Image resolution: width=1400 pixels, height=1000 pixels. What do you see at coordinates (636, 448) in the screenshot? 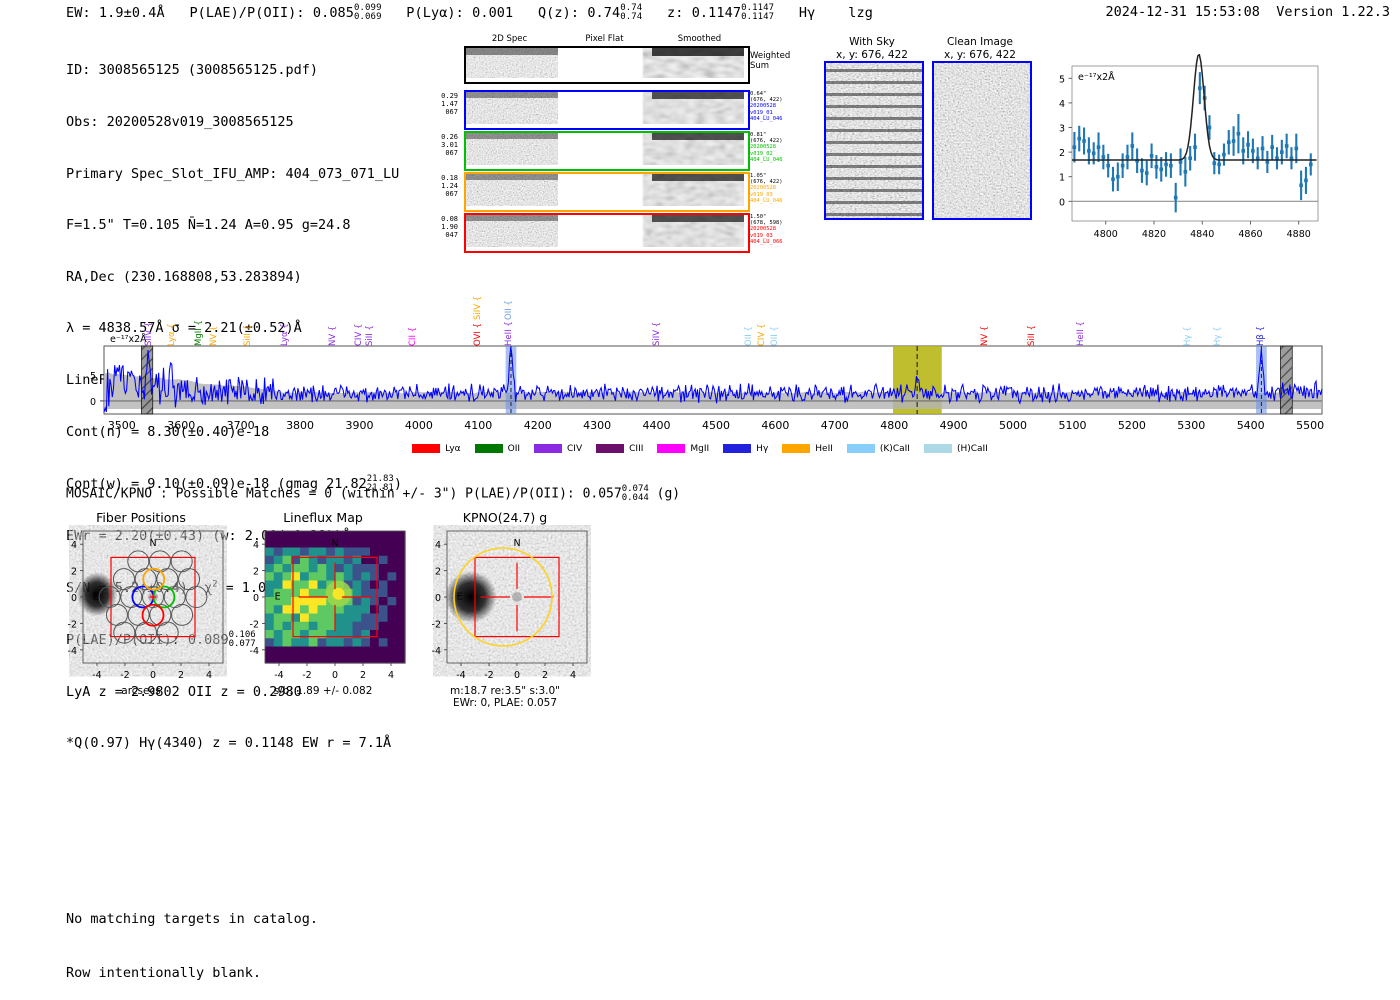
I see `legend-label: CIII` at bounding box center [636, 448].